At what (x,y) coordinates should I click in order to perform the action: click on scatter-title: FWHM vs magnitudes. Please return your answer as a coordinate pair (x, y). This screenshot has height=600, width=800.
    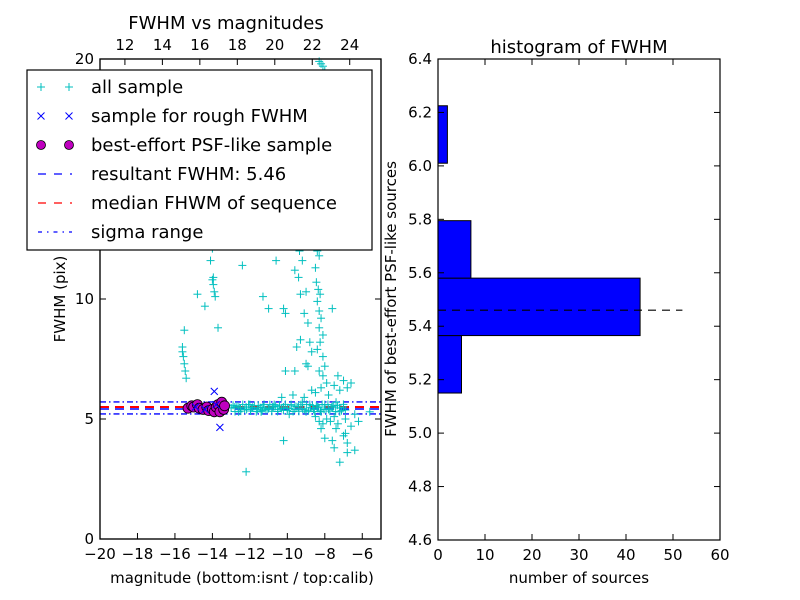
    Looking at the image, I should click on (225, 23).